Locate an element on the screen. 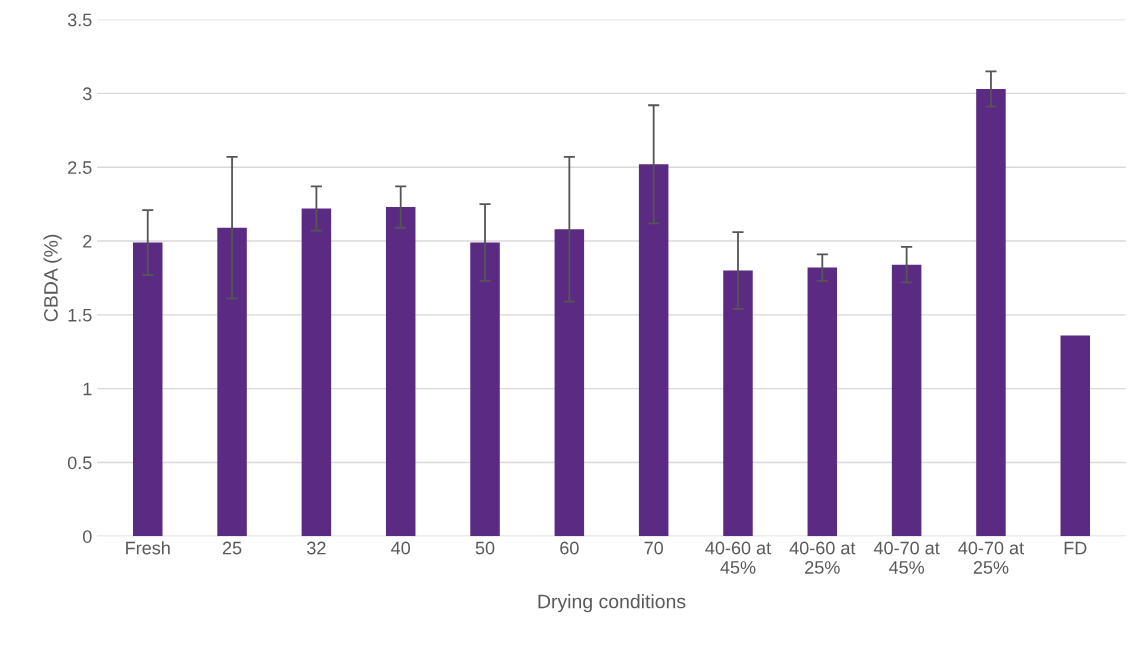 The height and width of the screenshot is (654, 1143). x-tick-label: 32 is located at coordinates (316, 548).